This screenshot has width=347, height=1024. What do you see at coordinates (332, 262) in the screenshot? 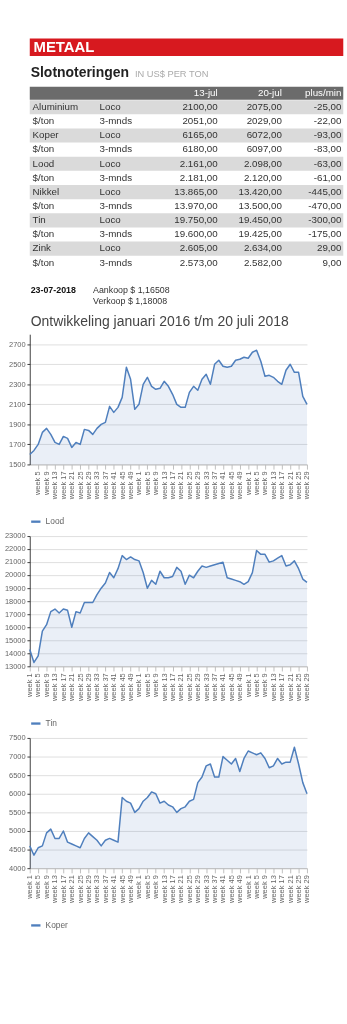
I see `text: 9,00` at bounding box center [332, 262].